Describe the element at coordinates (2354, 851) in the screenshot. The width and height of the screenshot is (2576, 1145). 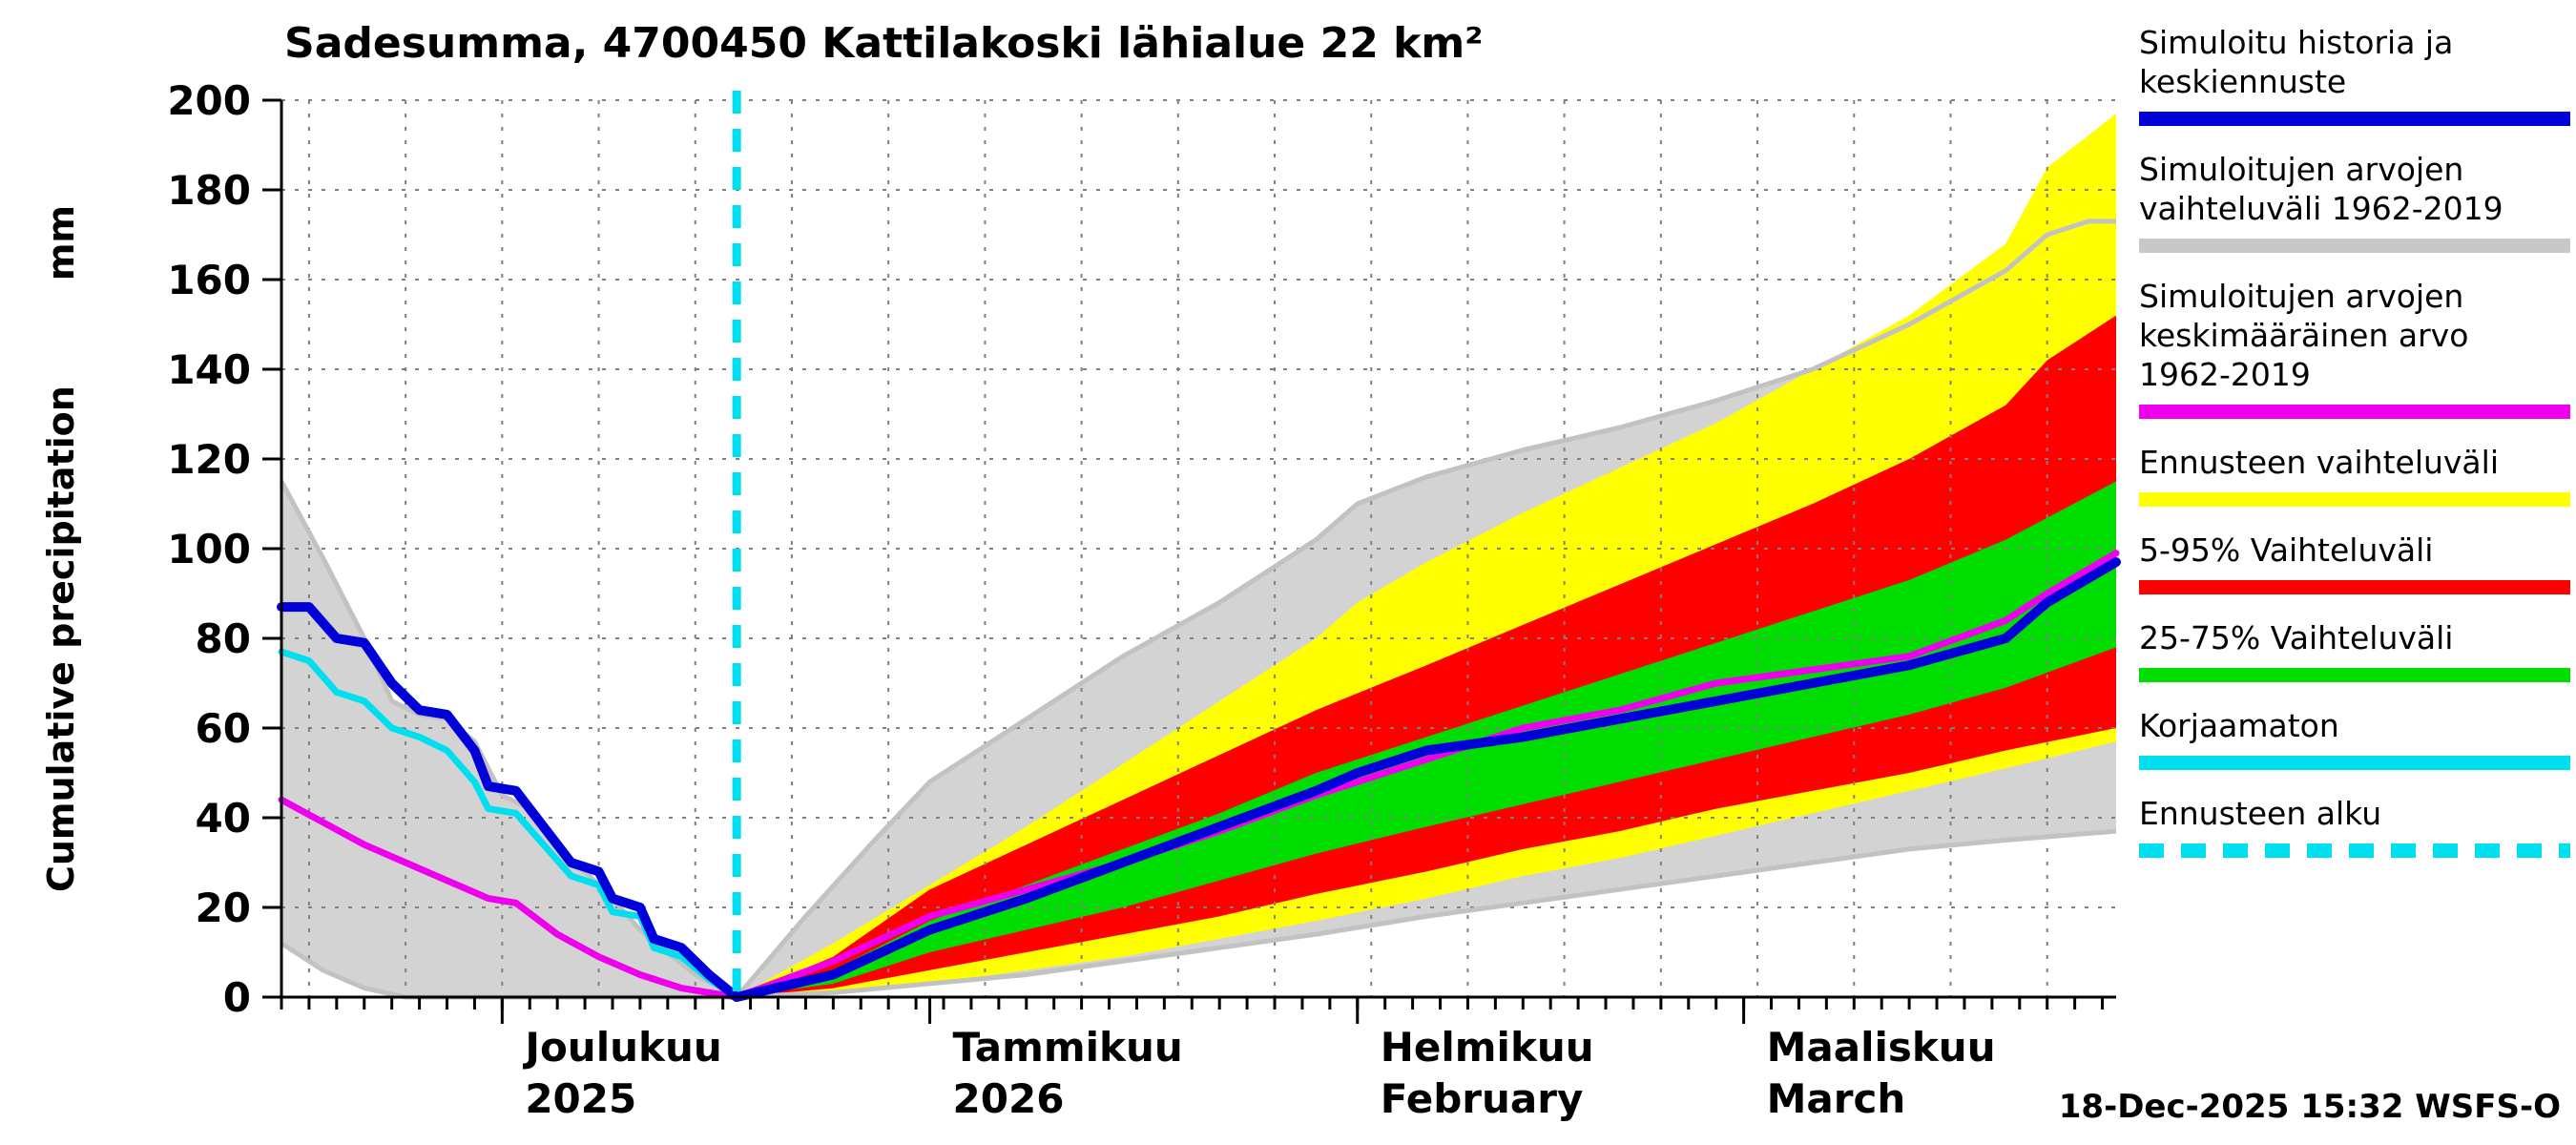
I see `legend-swatch-forecast-start` at that location.